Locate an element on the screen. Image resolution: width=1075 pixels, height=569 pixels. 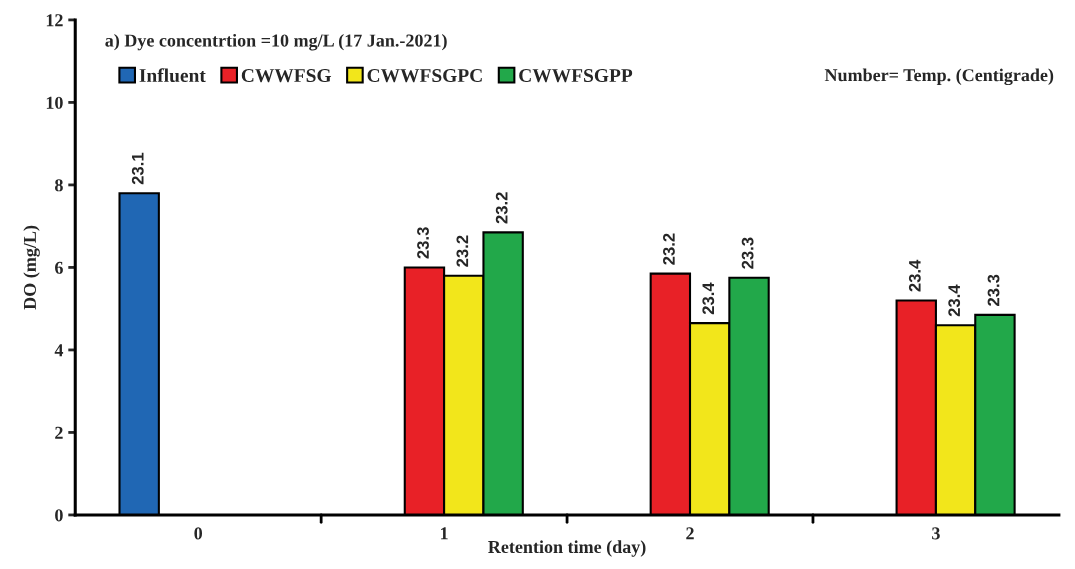
annotation: 23.1 is located at coordinates (137, 168).